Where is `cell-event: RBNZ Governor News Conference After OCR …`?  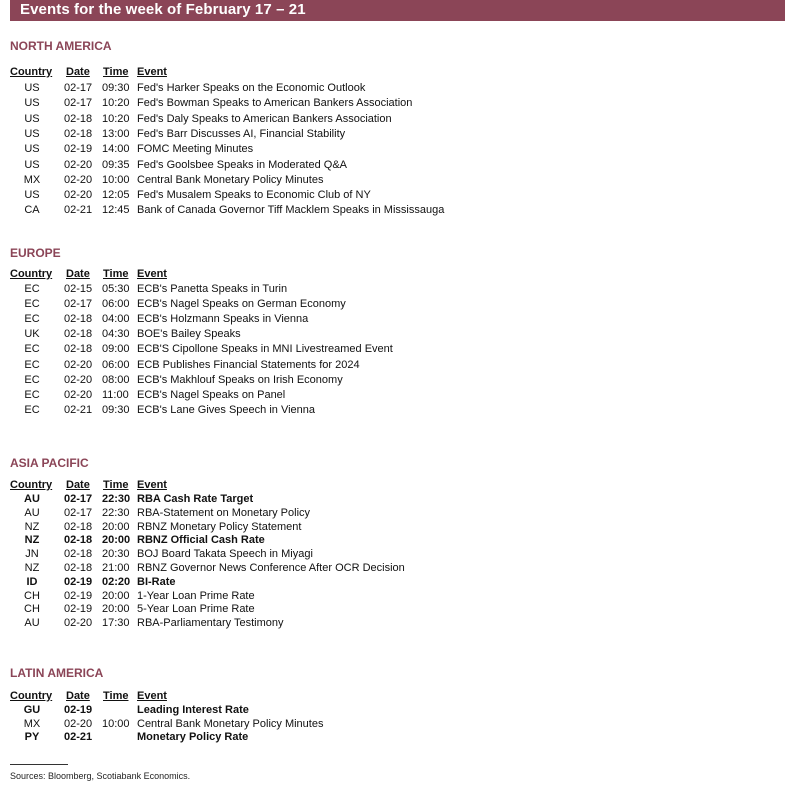
cell-event: RBNZ Governor News Conference After OCR … is located at coordinates (271, 568).